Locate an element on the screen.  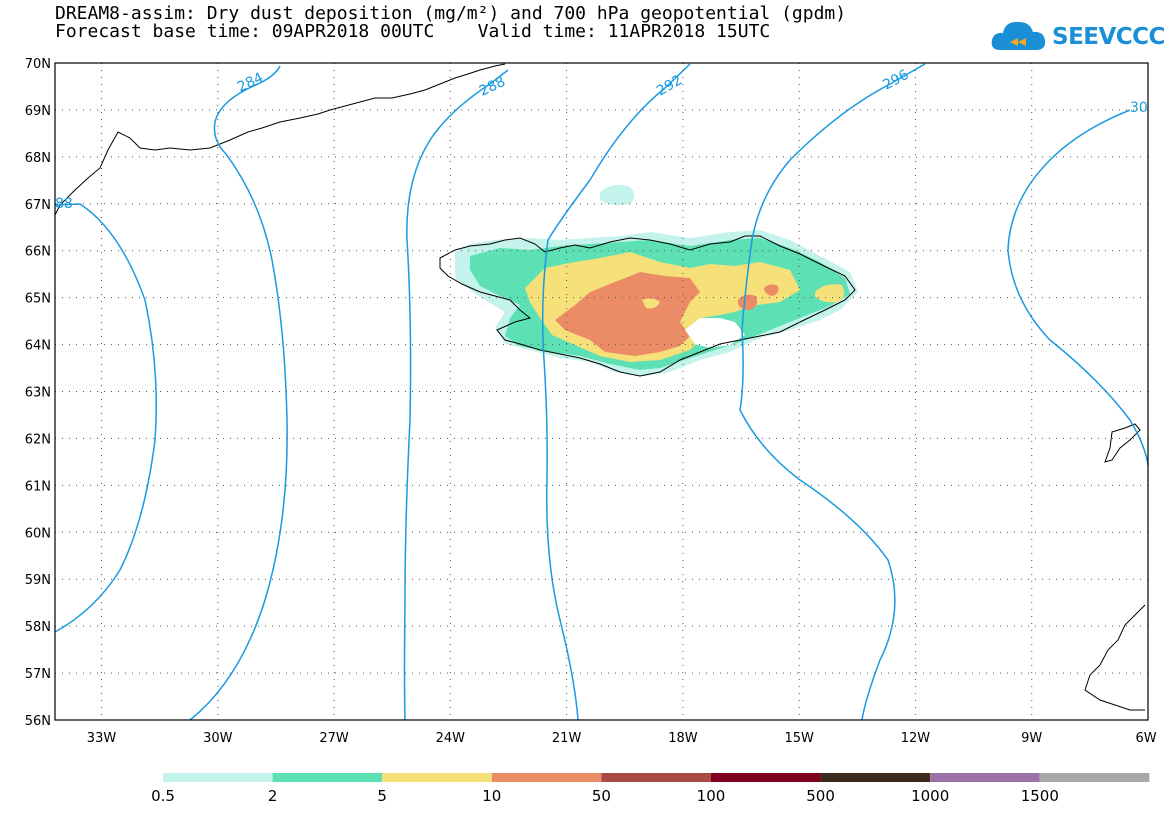
lat-tick-label: 69N is located at coordinates (38, 111).